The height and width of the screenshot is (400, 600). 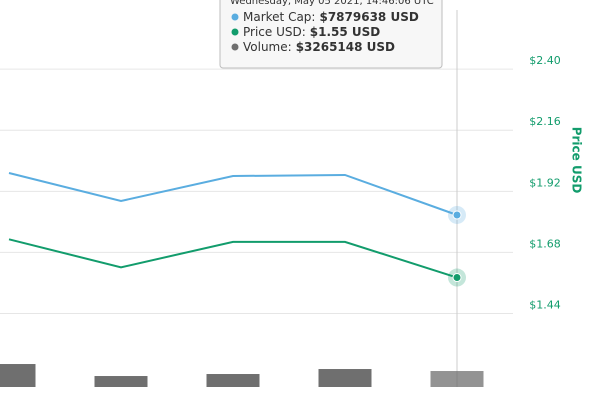 I want to click on y2-tick-label: $1.92, so click(x=545, y=182).